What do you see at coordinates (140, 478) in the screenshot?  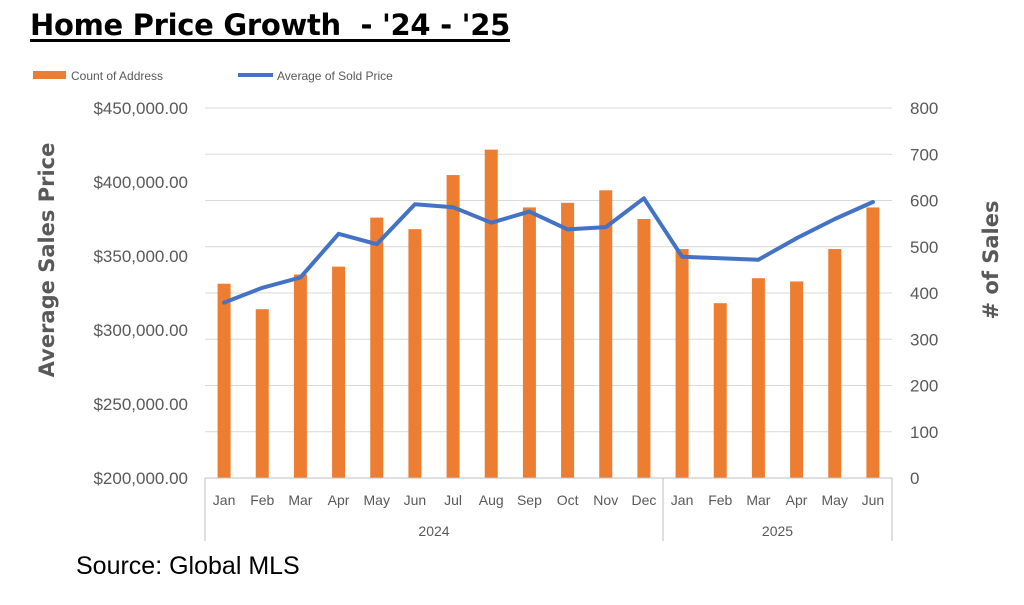 I see `left-tick-label: $200,000.00` at bounding box center [140, 478].